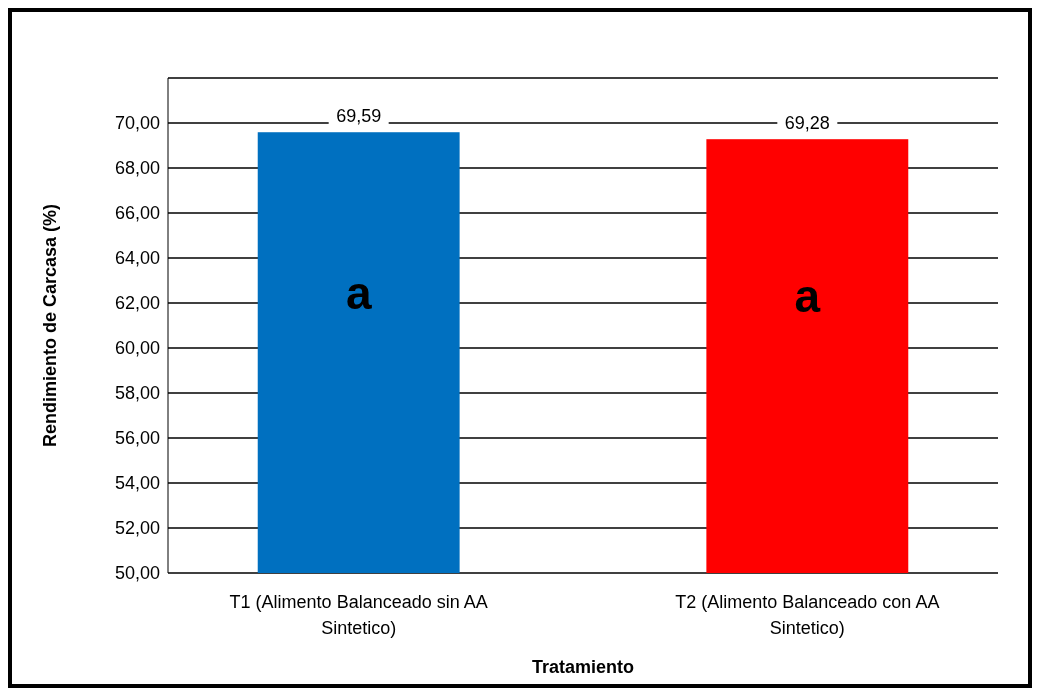 The image size is (1040, 696). What do you see at coordinates (137, 258) in the screenshot?
I see `y-tick-label: 64,00` at bounding box center [137, 258].